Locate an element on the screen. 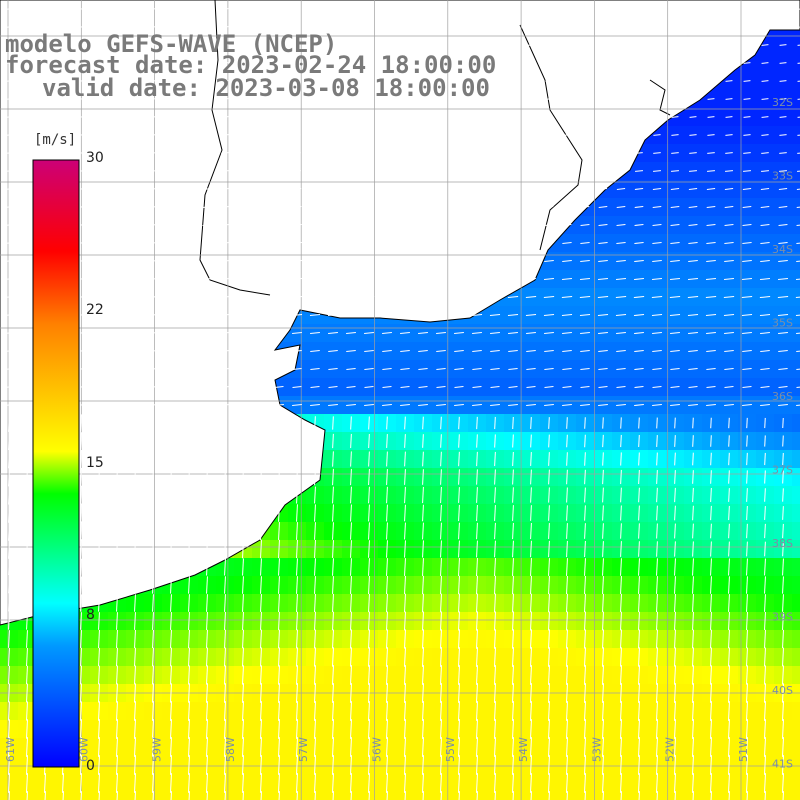 This screenshot has height=800, width=800. latitude-label: 41S is located at coordinates (782, 764).